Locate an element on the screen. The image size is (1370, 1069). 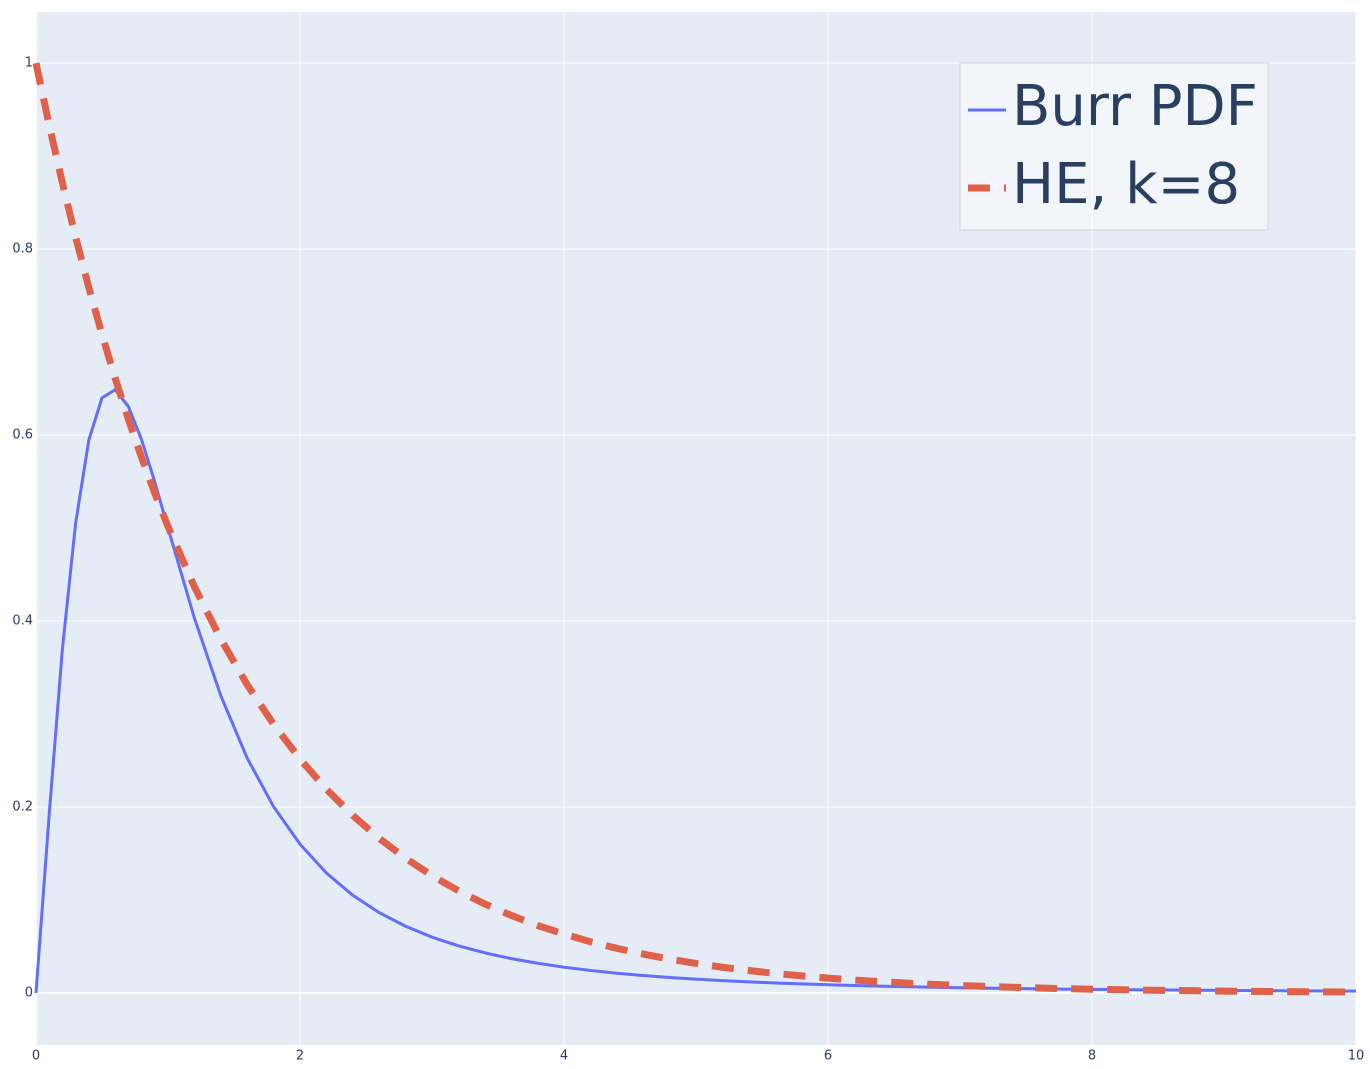
y-tick-label: 1 is located at coordinates (29, 63).